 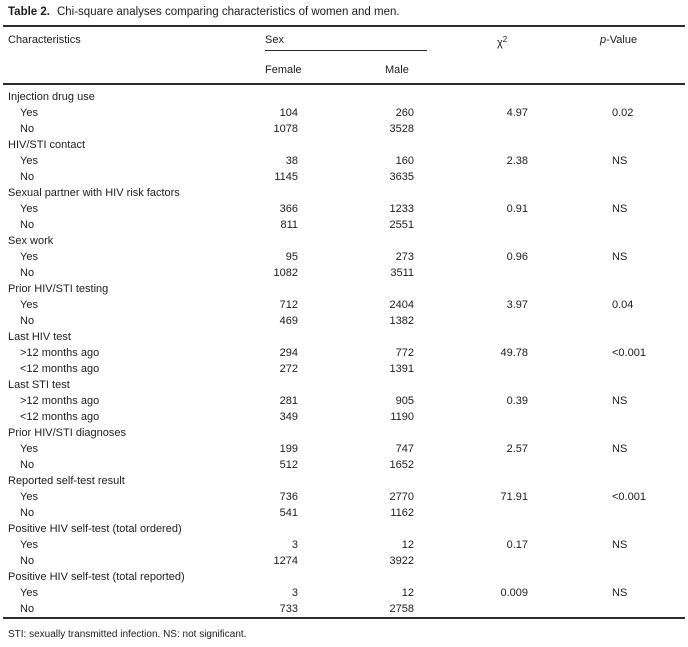 I want to click on male-count: 1391, so click(x=401, y=369).